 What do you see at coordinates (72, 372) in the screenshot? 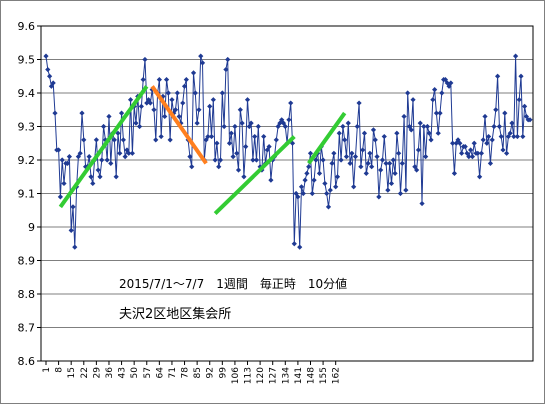
I see `x-tick-label: 15` at bounding box center [72, 372].